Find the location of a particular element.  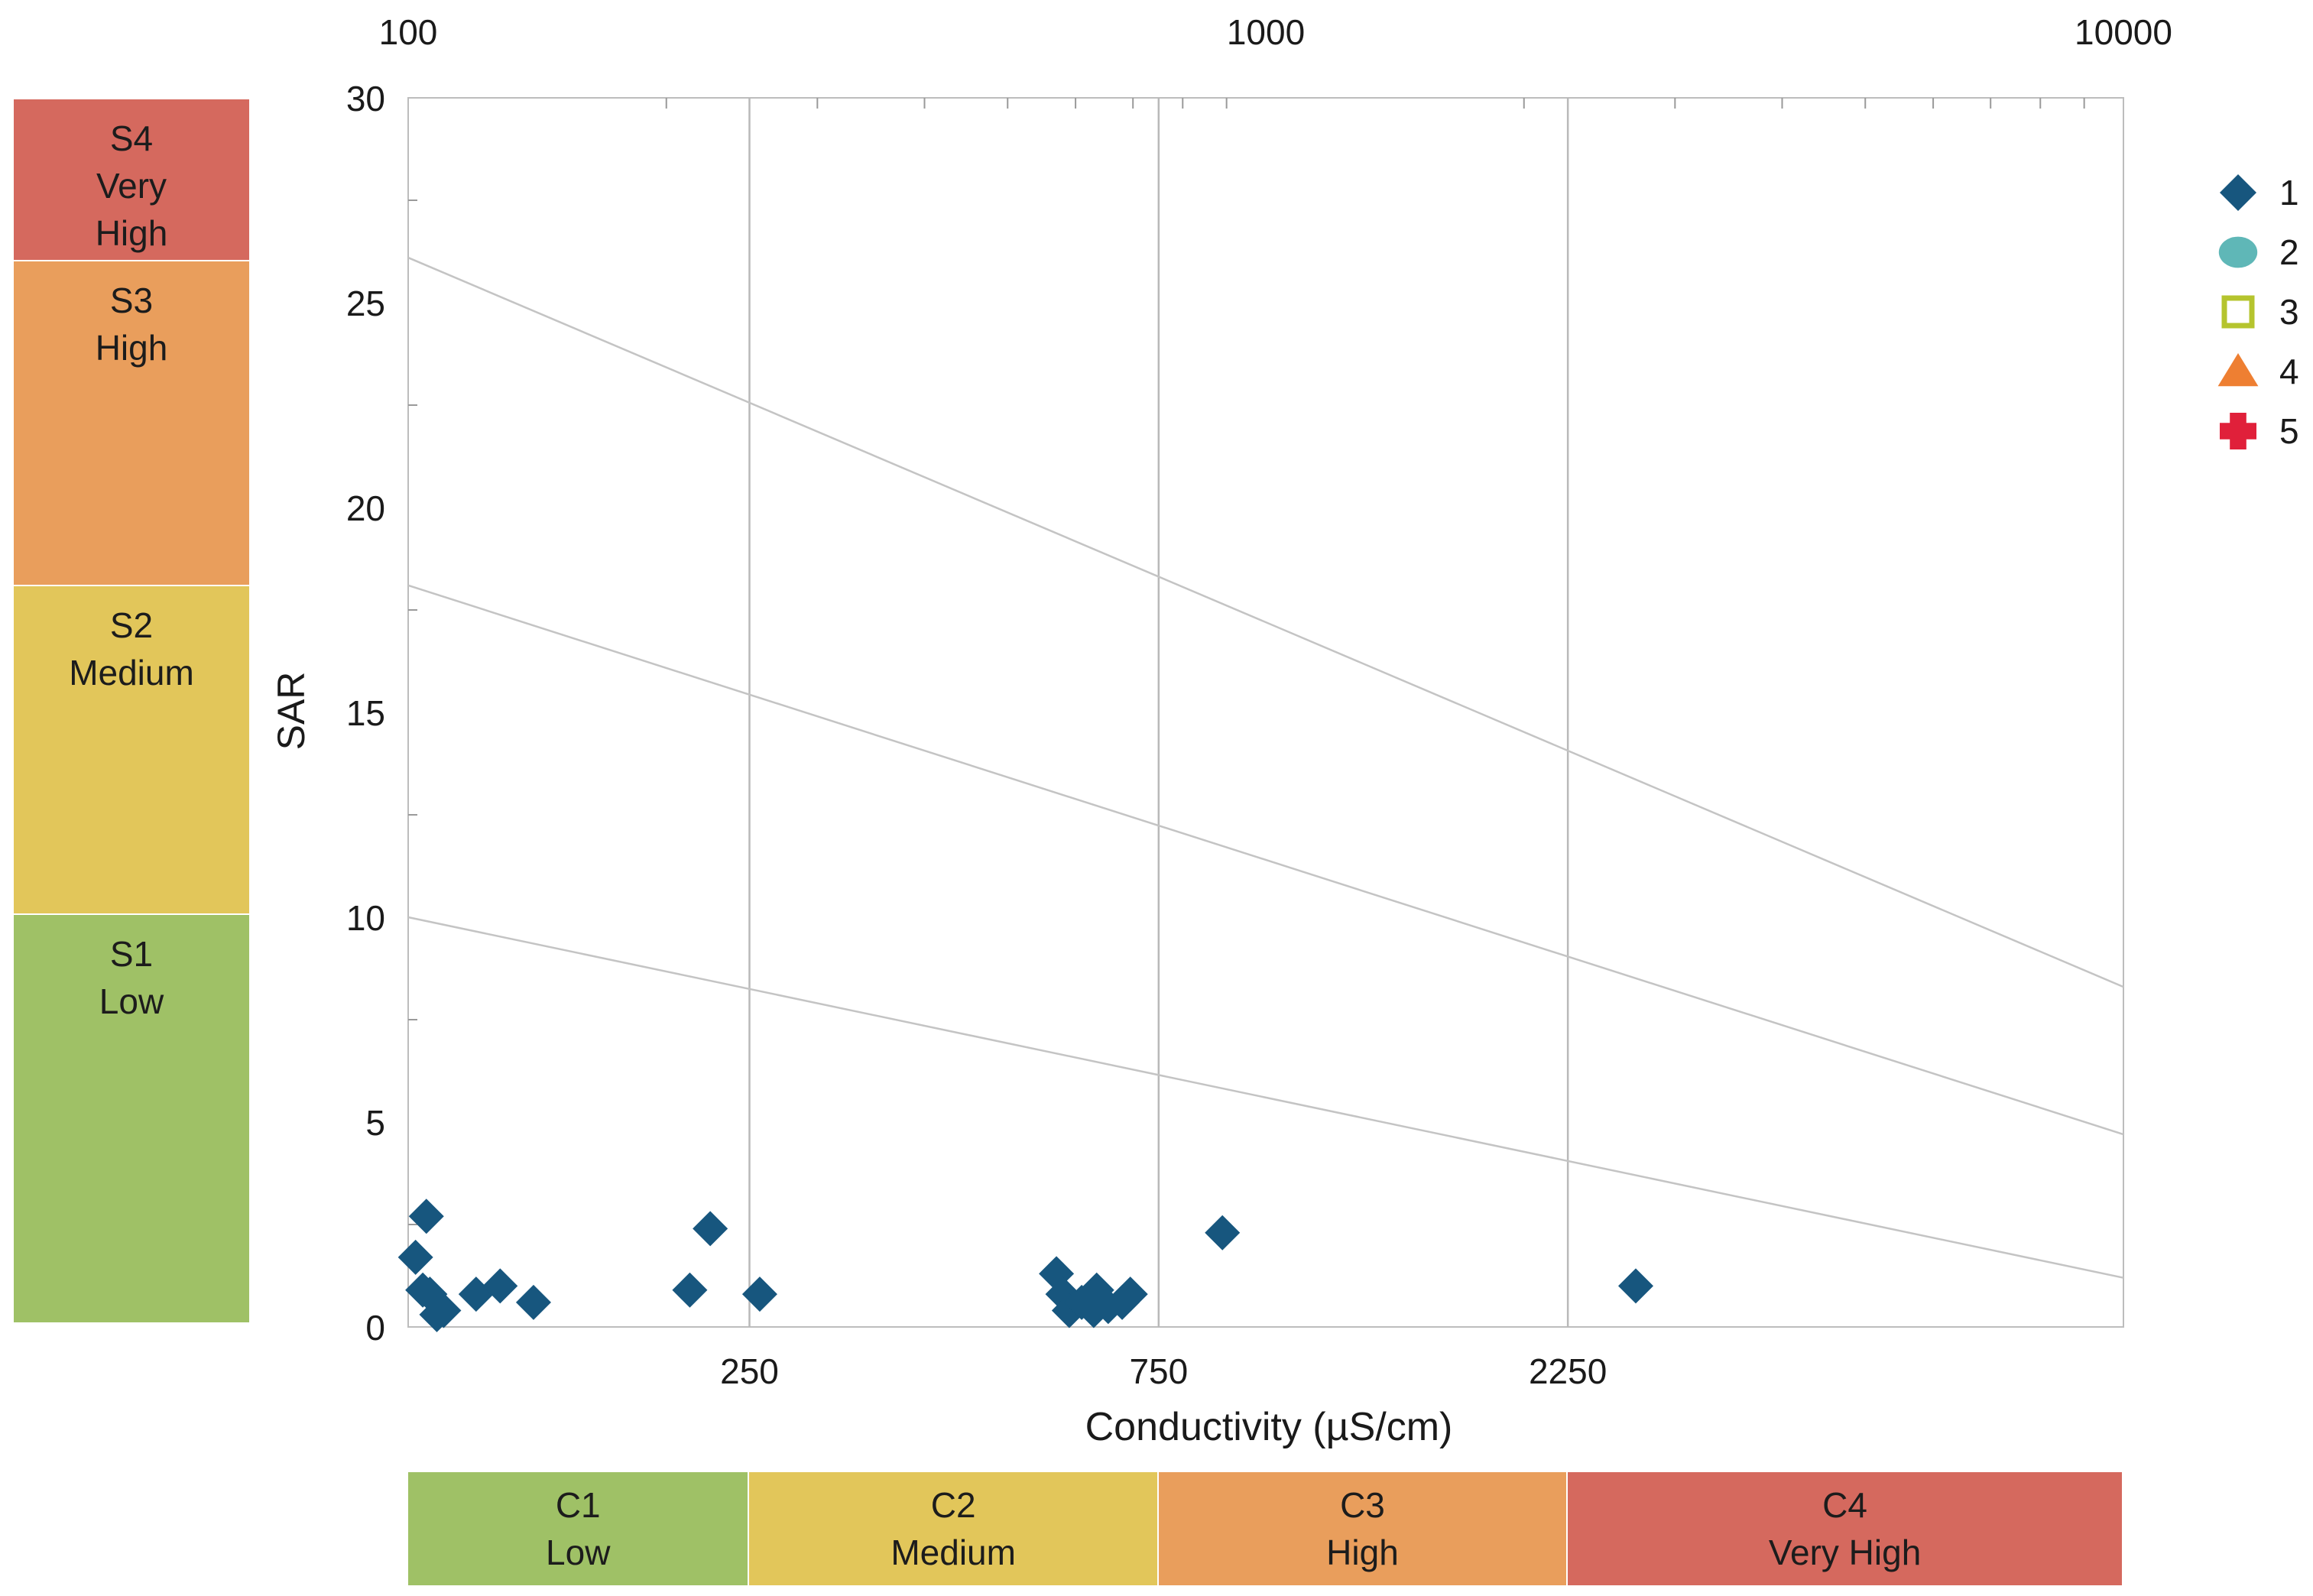

salinity-band-c4: C4 Very High is located at coordinates (1846, 1529).